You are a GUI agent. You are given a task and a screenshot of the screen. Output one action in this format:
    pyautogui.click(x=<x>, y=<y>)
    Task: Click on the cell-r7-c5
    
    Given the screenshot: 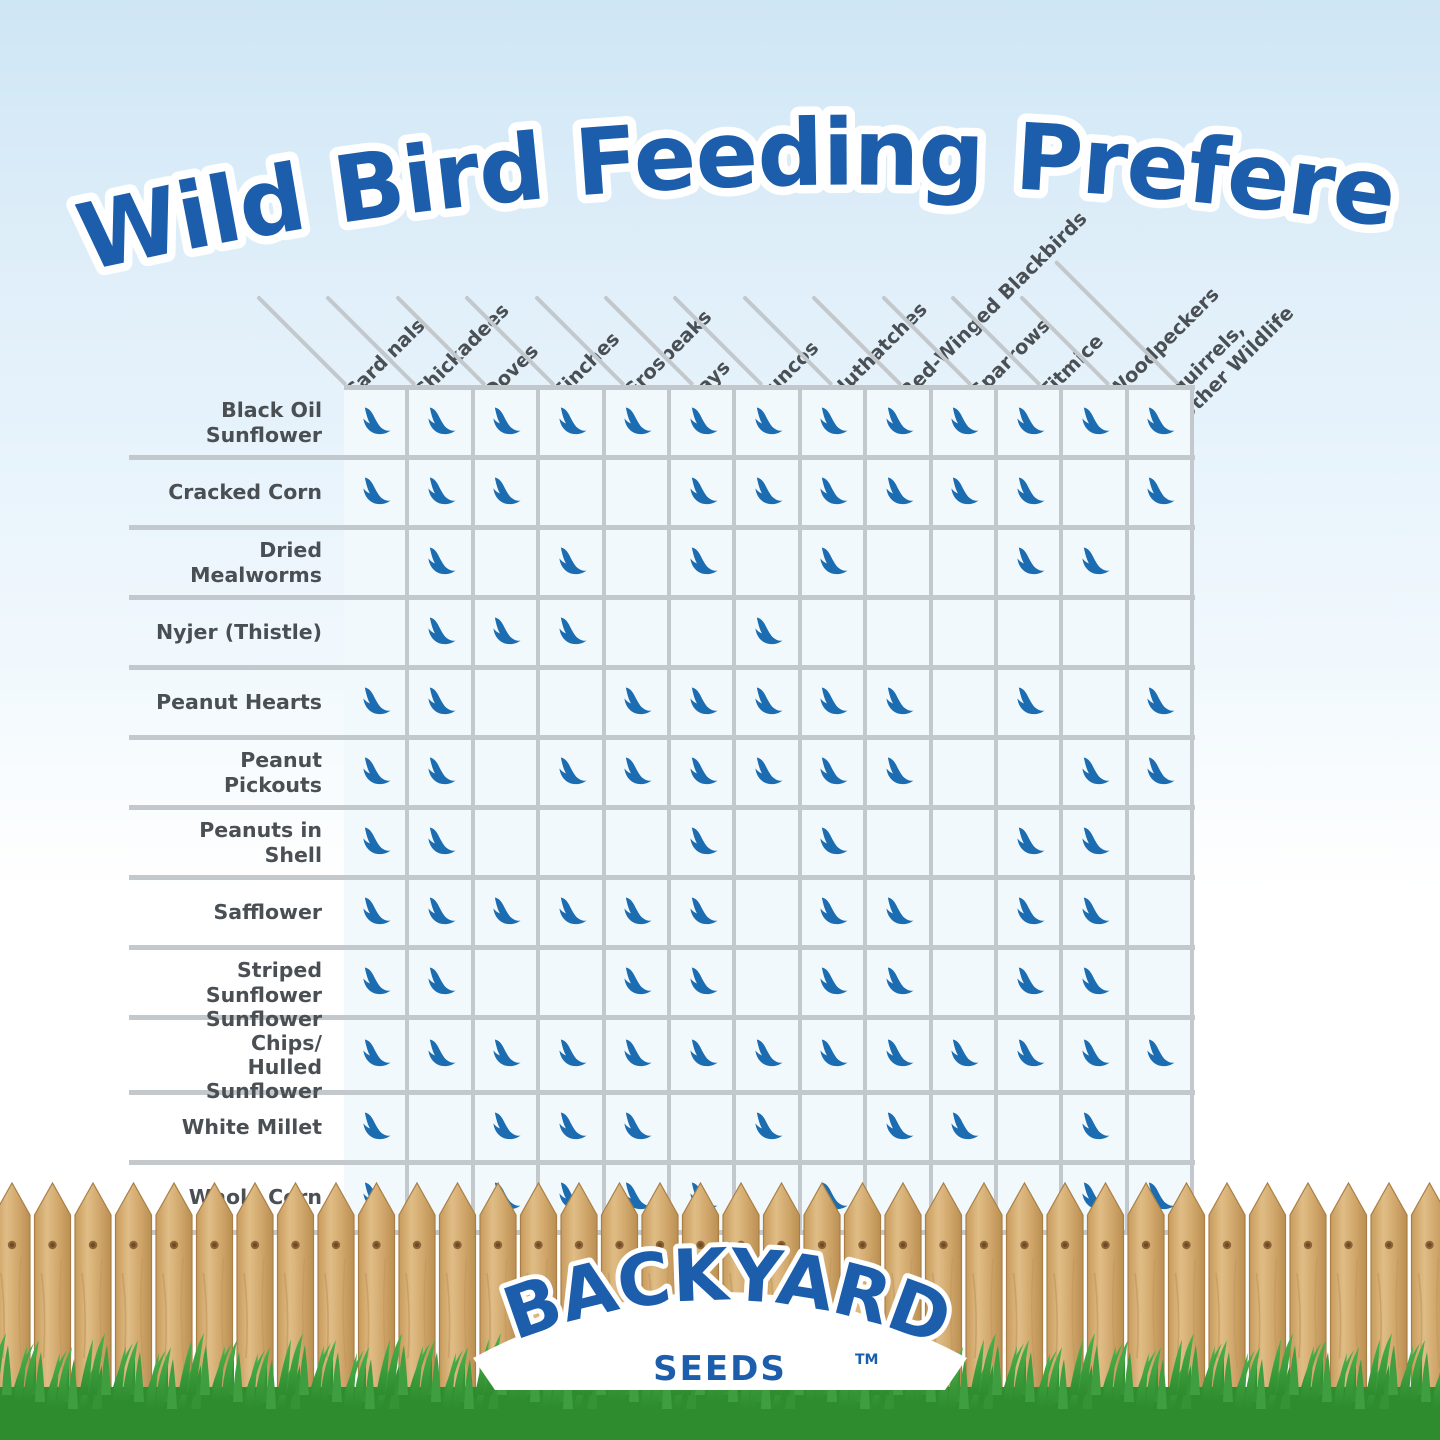 What is the action you would take?
    pyautogui.click(x=638, y=842)
    